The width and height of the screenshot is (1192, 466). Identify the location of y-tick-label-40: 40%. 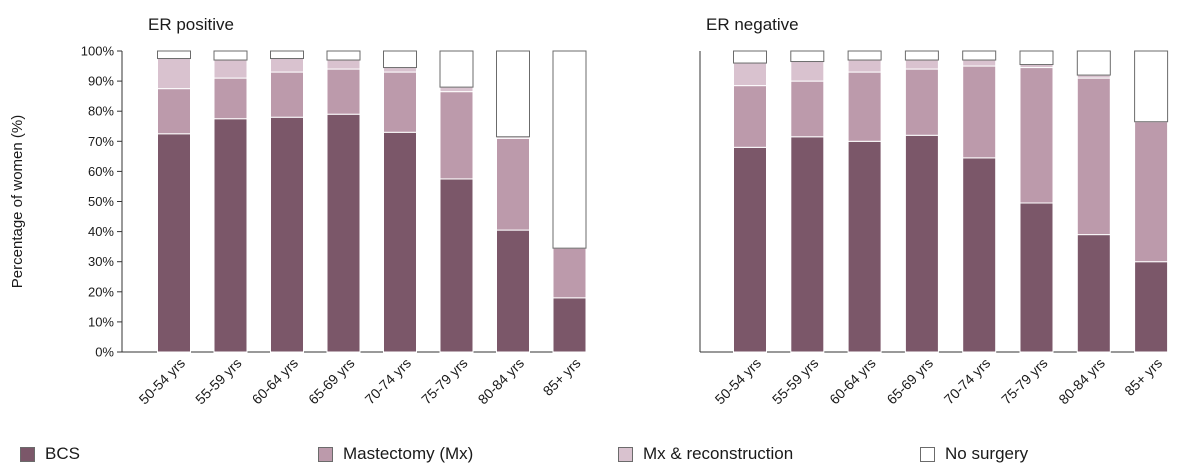
(101, 231).